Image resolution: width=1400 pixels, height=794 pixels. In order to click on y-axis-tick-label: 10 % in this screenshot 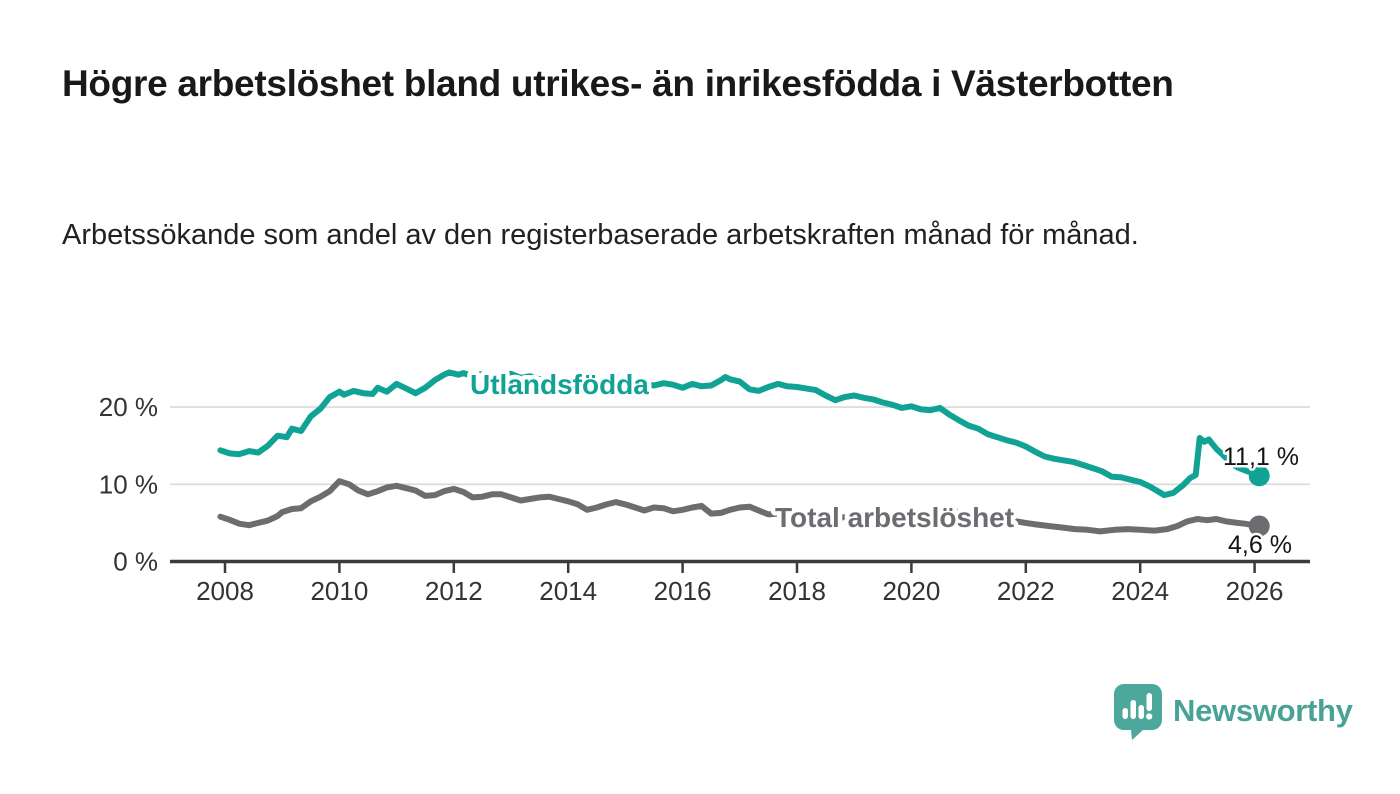, I will do `click(128, 484)`.